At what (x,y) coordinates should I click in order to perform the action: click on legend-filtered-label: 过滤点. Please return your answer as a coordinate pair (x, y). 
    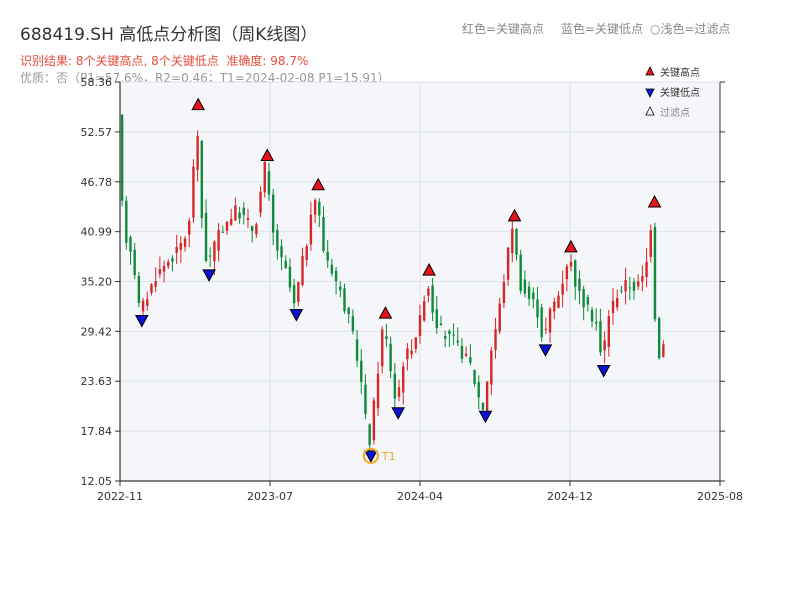
    Looking at the image, I should click on (675, 112).